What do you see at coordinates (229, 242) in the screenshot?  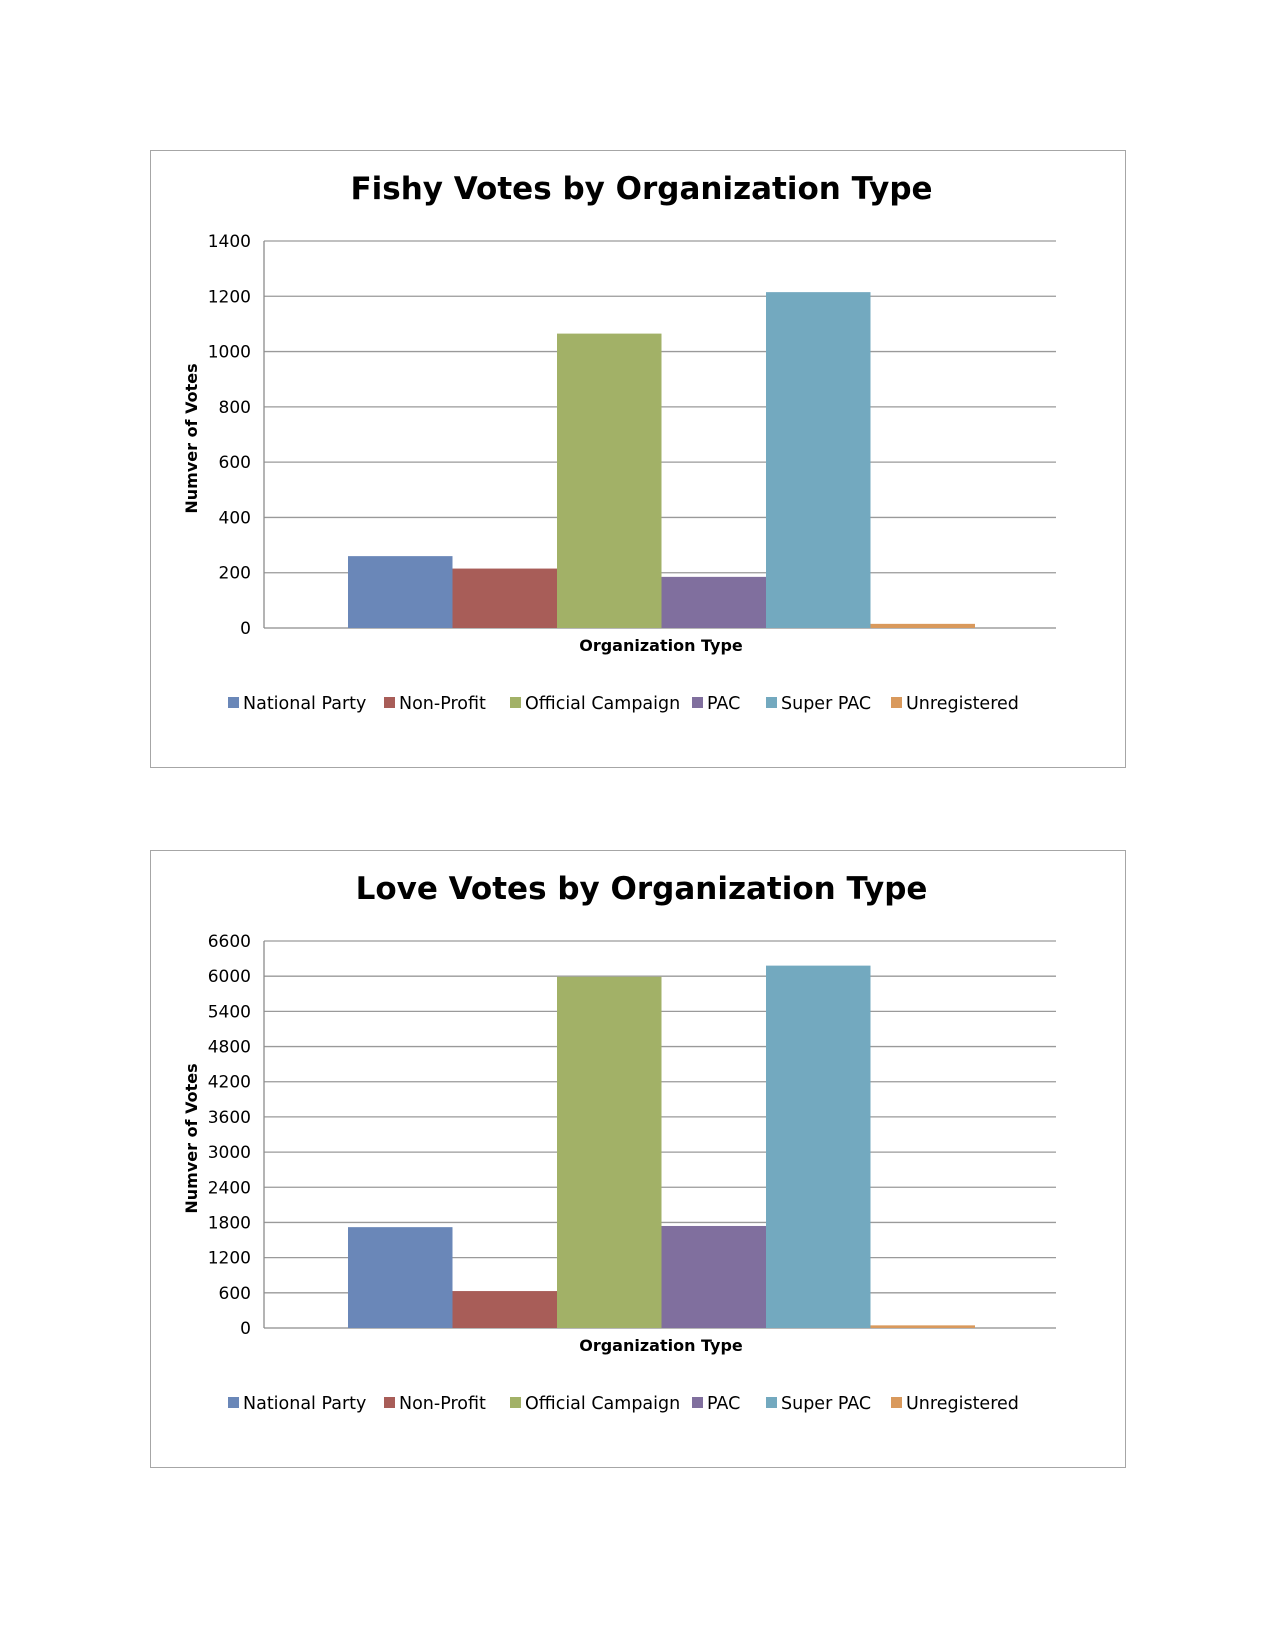 I see `y-tick-label: 1400` at bounding box center [229, 242].